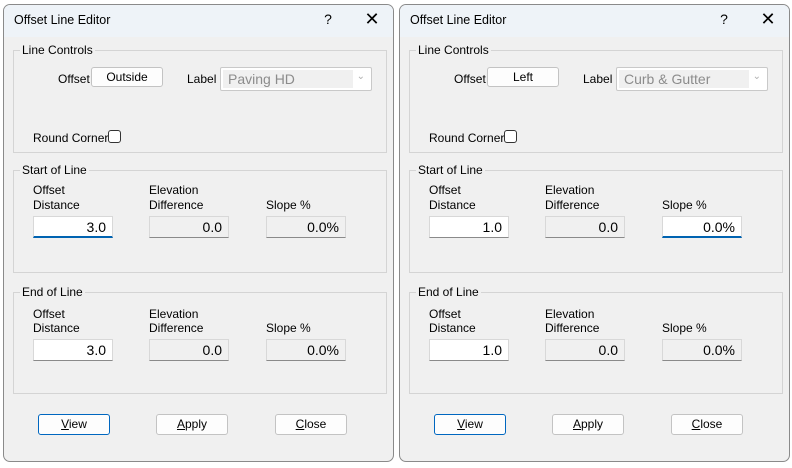 Image resolution: width=792 pixels, height=468 pixels. Describe the element at coordinates (73, 227) in the screenshot. I see `start-offset-distance-input: 3.0` at that location.